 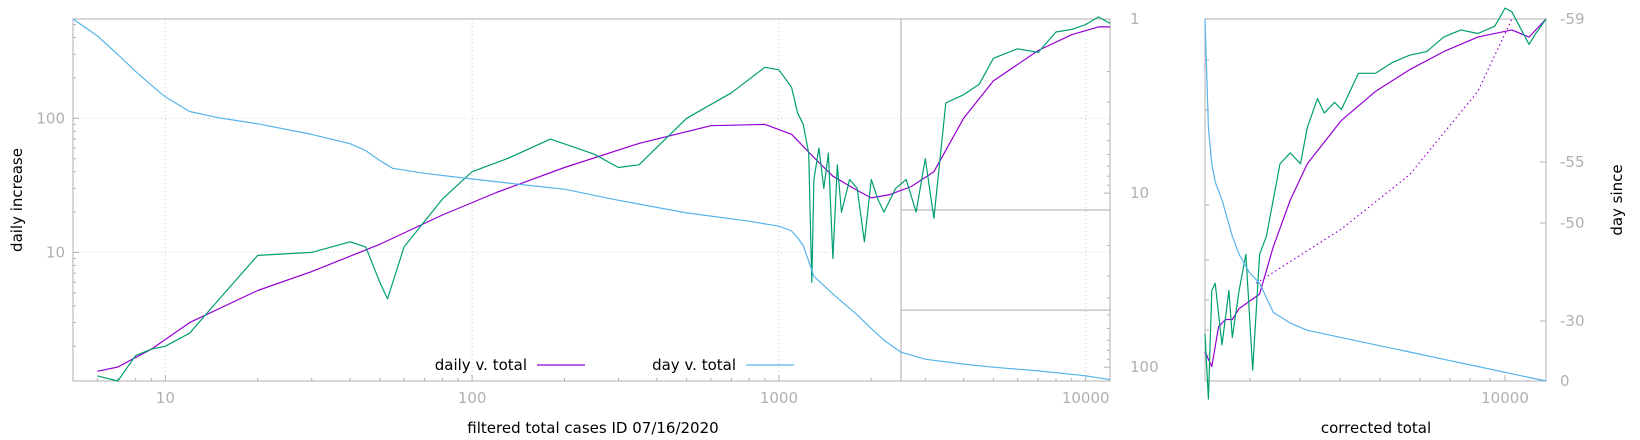 I want to click on right-y2-tick-label: -55, so click(x=1572, y=162).